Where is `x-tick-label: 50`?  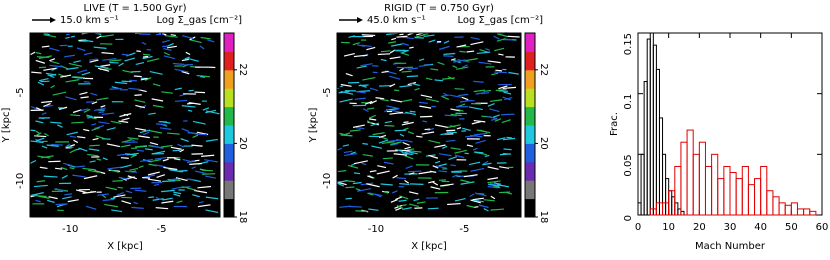 x-tick-label: 50 is located at coordinates (791, 227).